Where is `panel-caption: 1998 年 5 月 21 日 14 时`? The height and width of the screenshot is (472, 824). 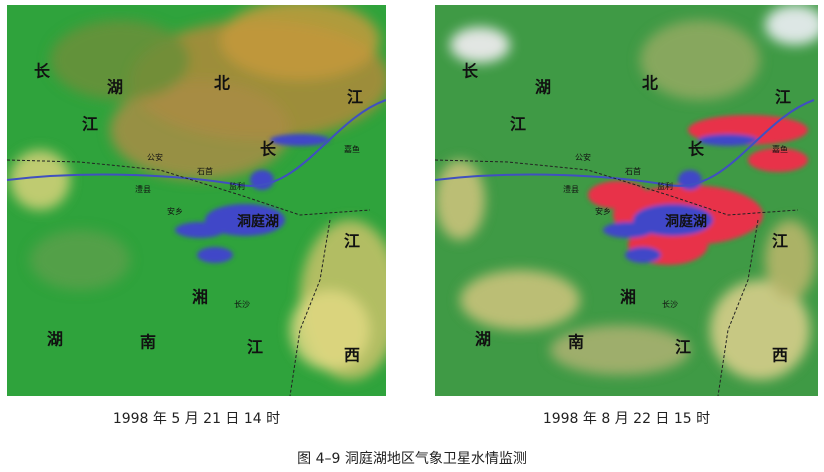 panel-caption: 1998 年 5 月 21 日 14 时 is located at coordinates (196, 419).